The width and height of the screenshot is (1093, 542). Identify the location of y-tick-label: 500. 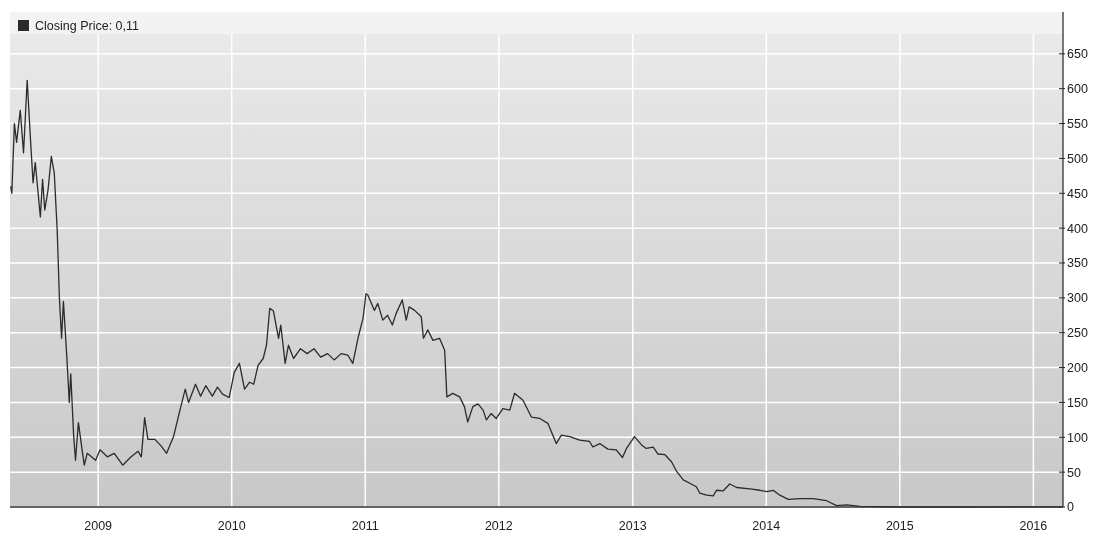
(1077, 158).